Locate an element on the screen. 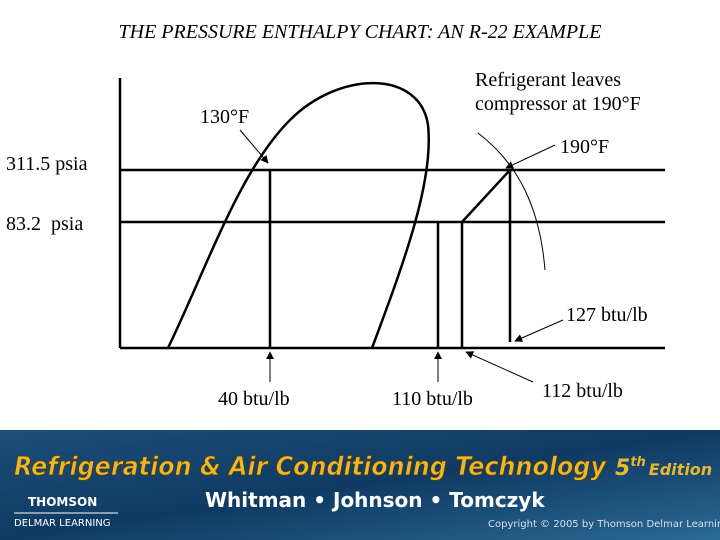 This screenshot has height=540, width=720. label-line: Refrigerant leaves is located at coordinates (548, 80).